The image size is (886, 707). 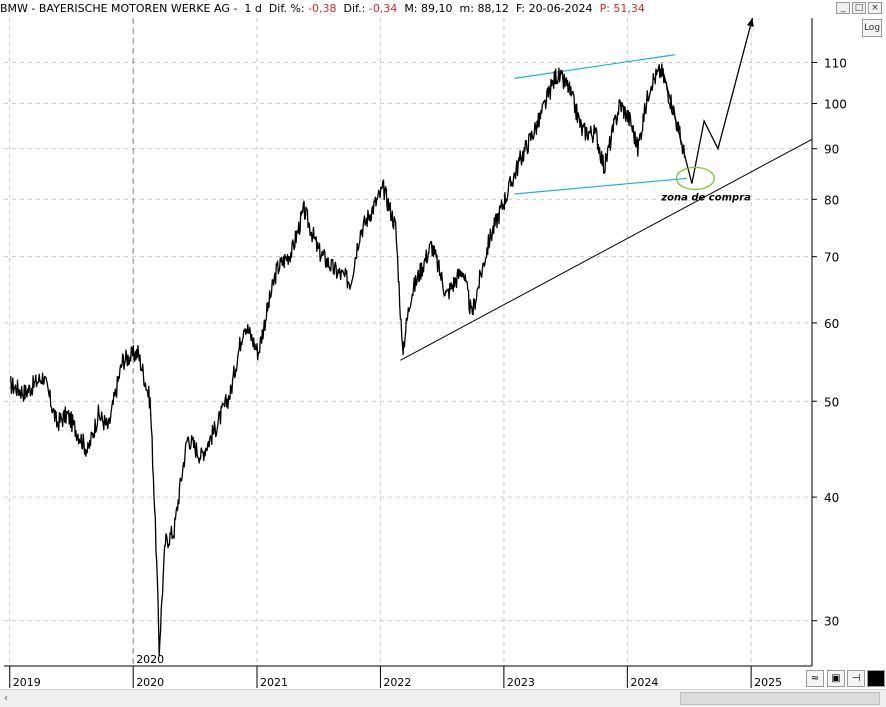 I want to click on f-value: 20-06-2024, so click(x=560, y=8).